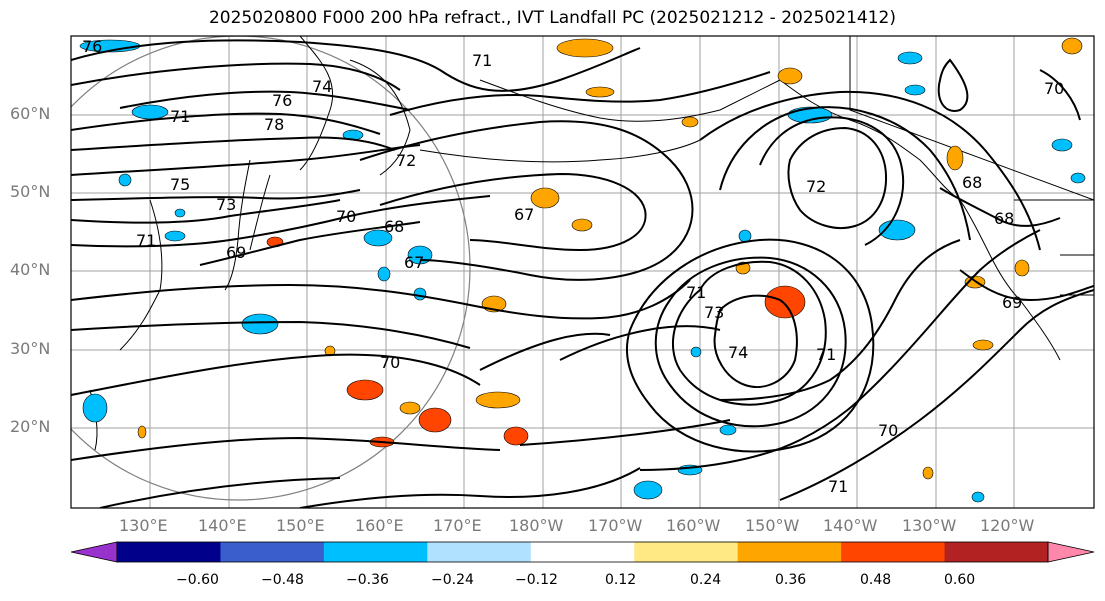 The width and height of the screenshot is (1105, 601). What do you see at coordinates (929, 525) in the screenshot?
I see `lon-label: 130°W` at bounding box center [929, 525].